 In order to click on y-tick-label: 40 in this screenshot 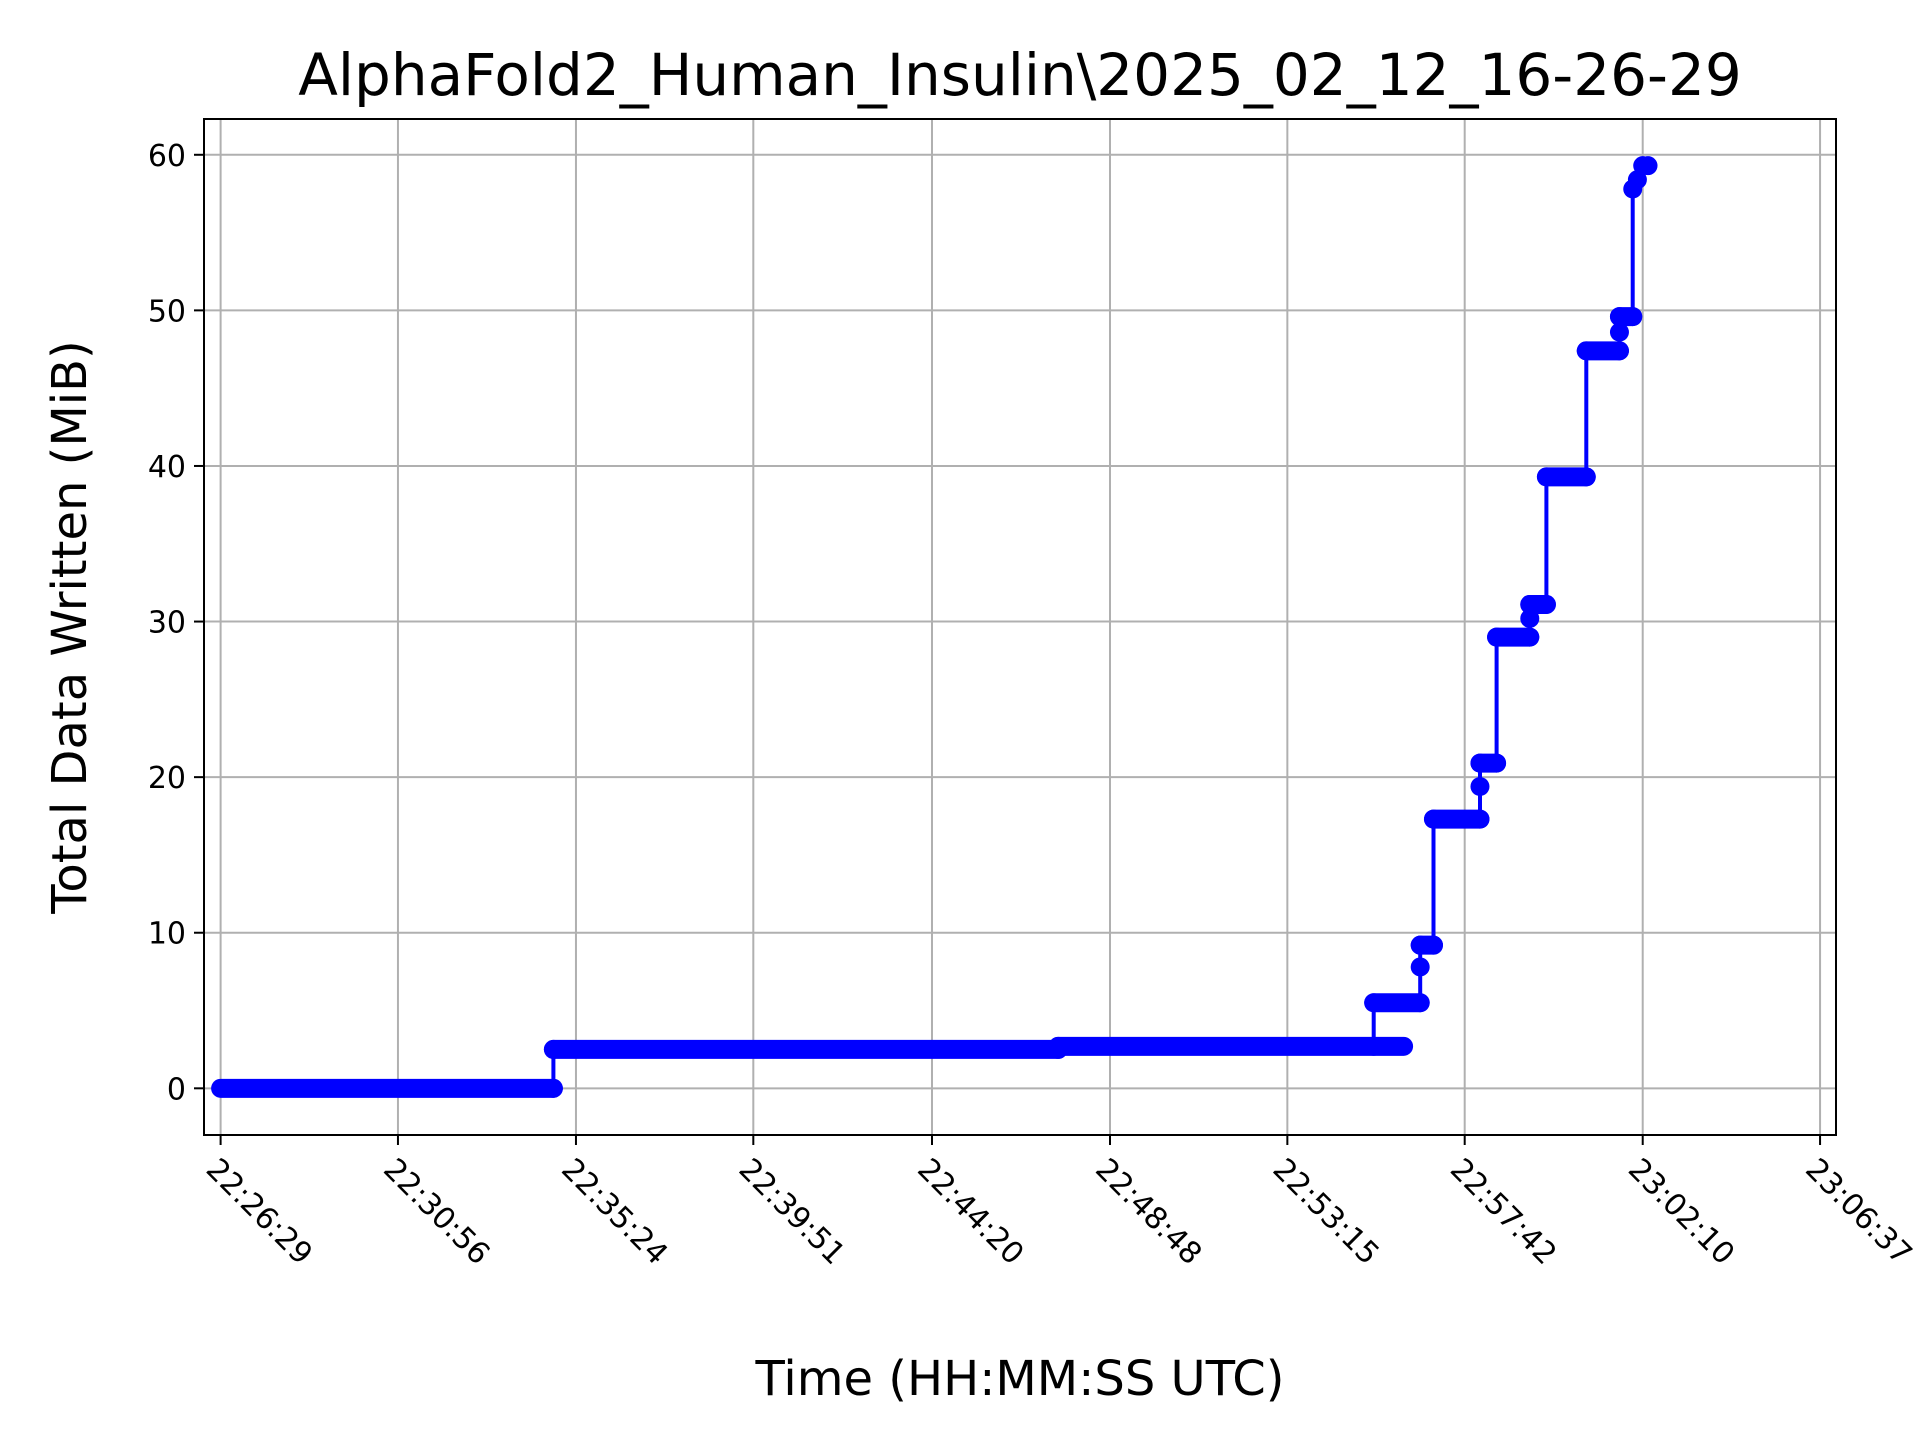, I will do `click(167, 467)`.